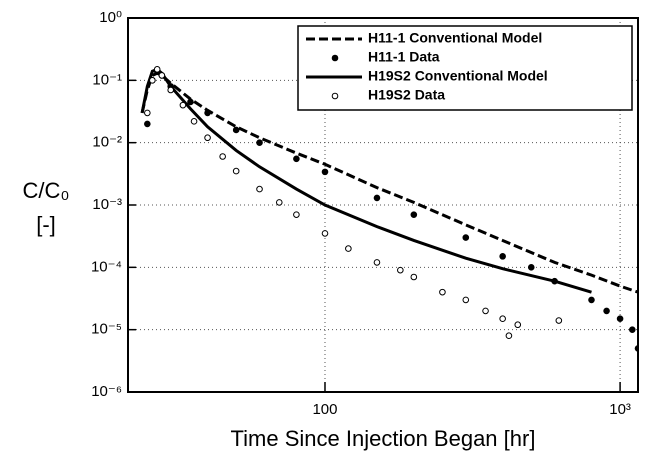  I want to click on y-axis-unit: [-], so click(46, 224).